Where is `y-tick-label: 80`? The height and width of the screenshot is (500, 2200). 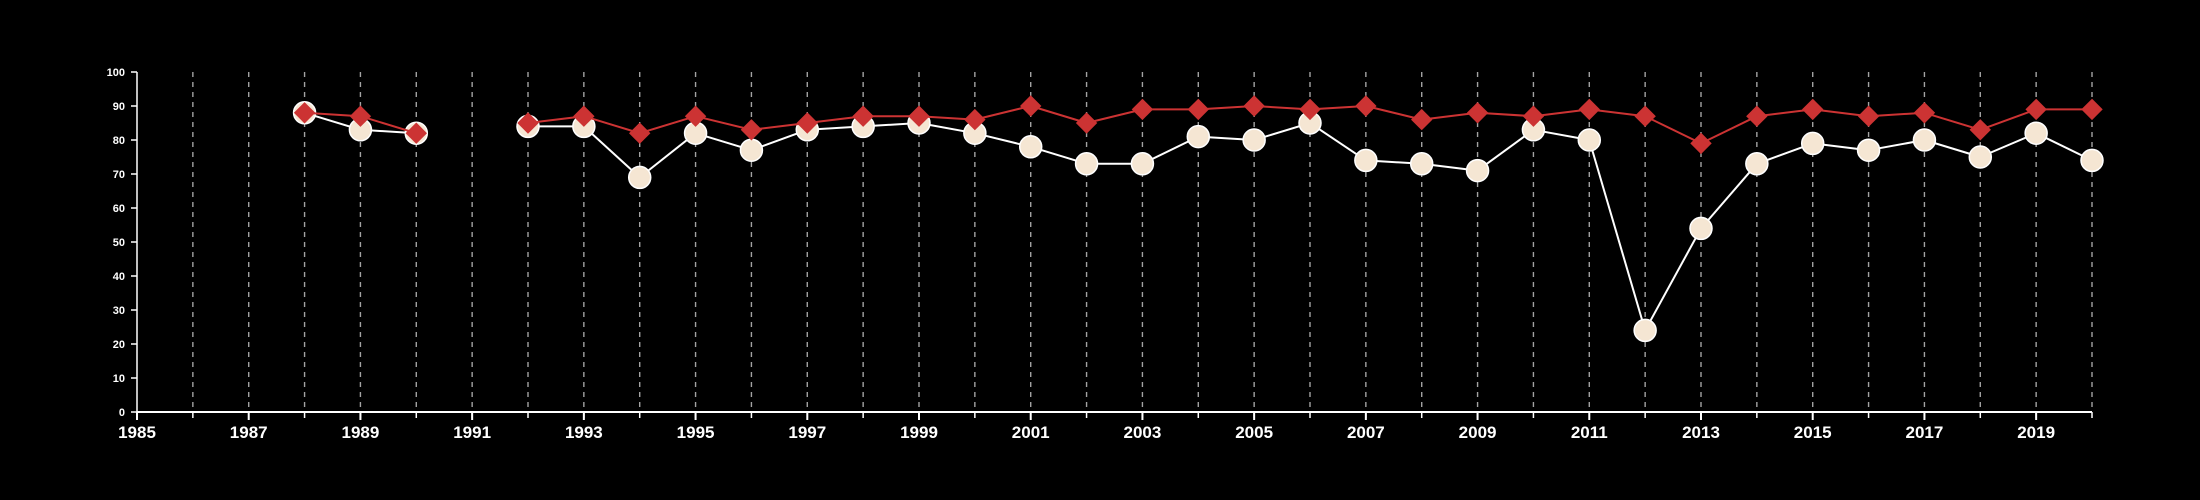 y-tick-label: 80 is located at coordinates (119, 141).